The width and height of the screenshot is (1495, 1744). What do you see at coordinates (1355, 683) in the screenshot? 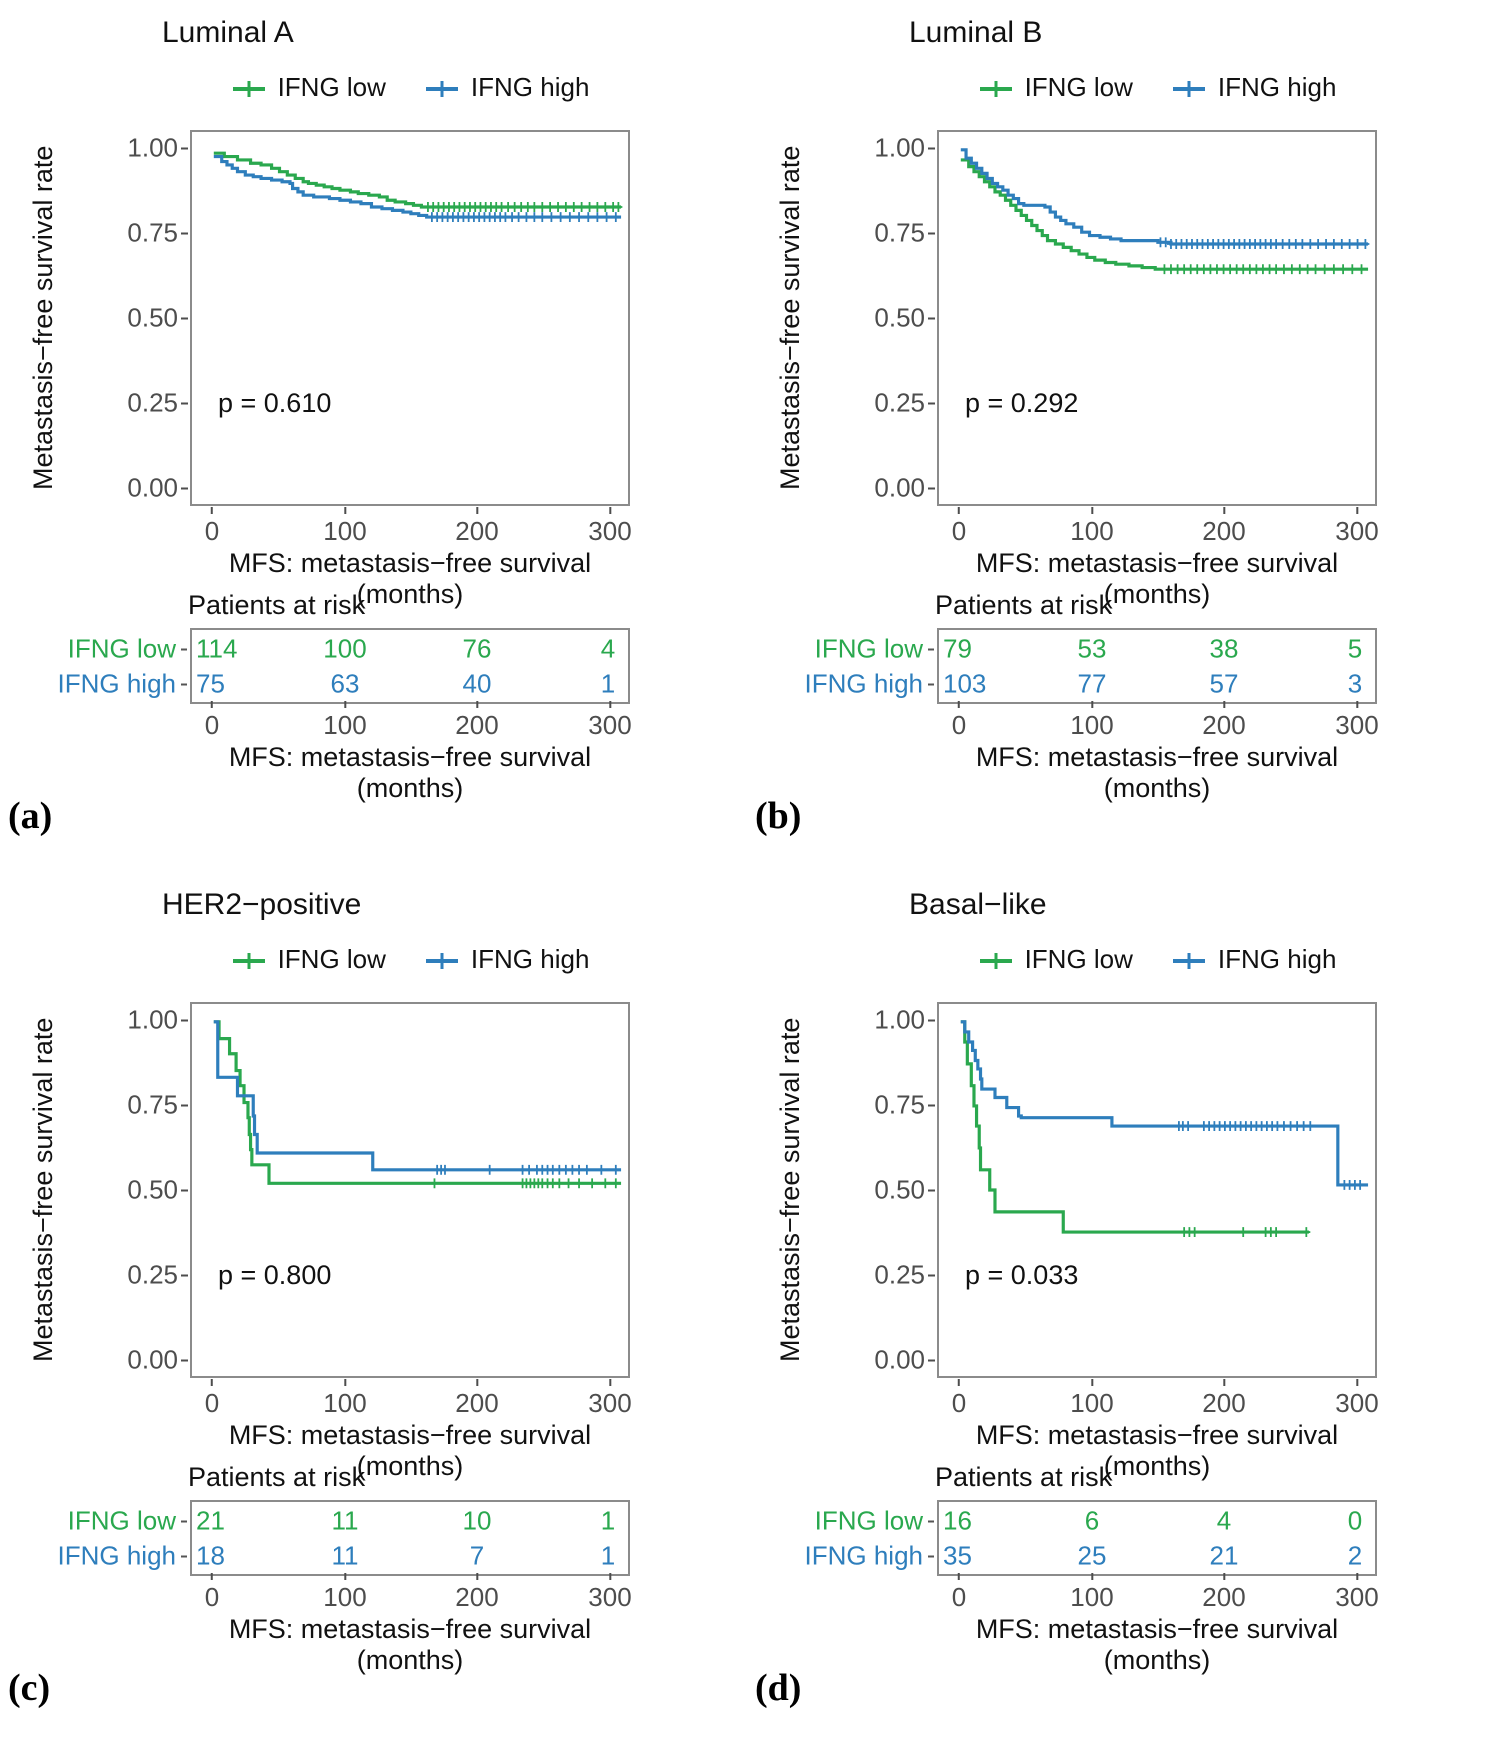
I see `risk-count: 3` at bounding box center [1355, 683].